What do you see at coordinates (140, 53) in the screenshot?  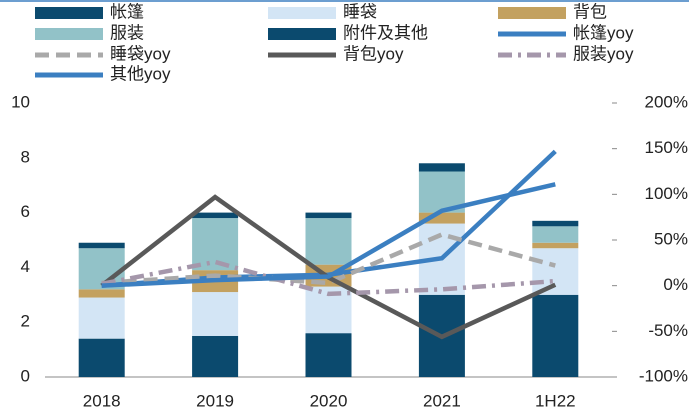 I see `legend-label: 睡袋yoy` at bounding box center [140, 53].